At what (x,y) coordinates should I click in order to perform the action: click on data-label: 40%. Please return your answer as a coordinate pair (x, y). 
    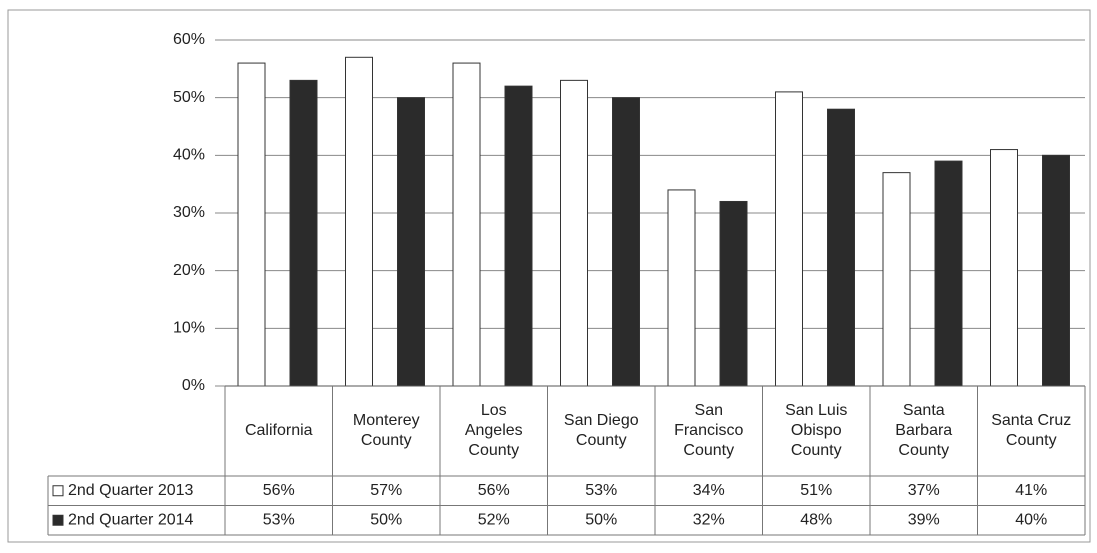
    Looking at the image, I should click on (1031, 519).